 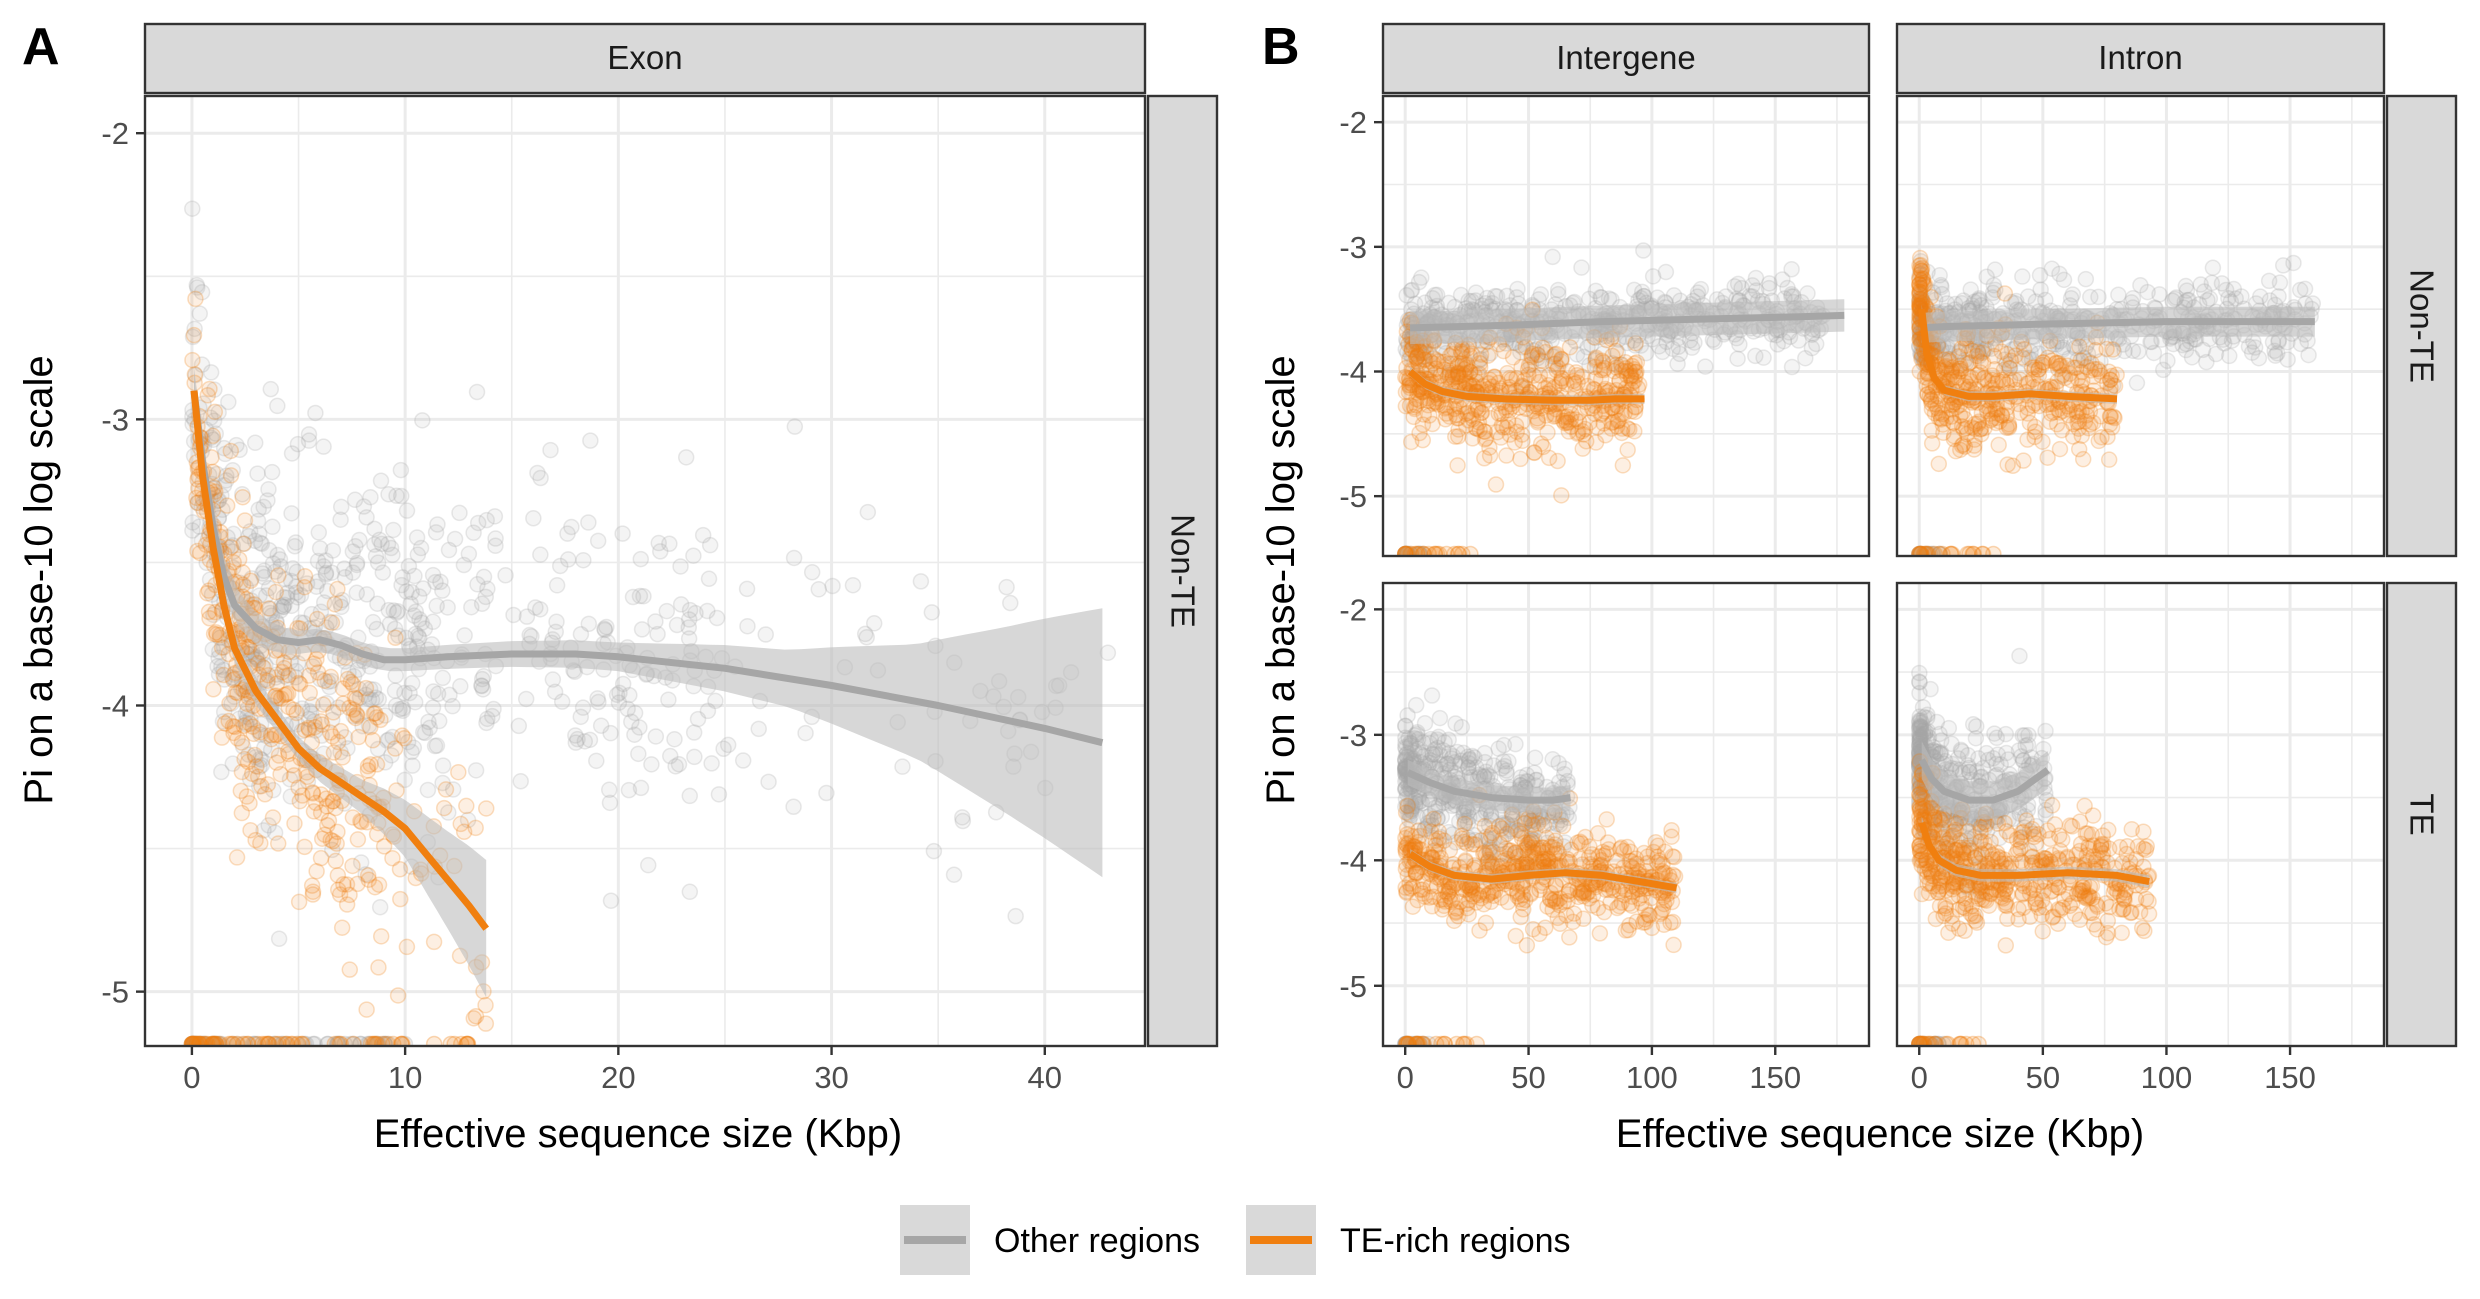 What do you see at coordinates (41, 47) in the screenshot?
I see `panel-tag-a: A` at bounding box center [41, 47].